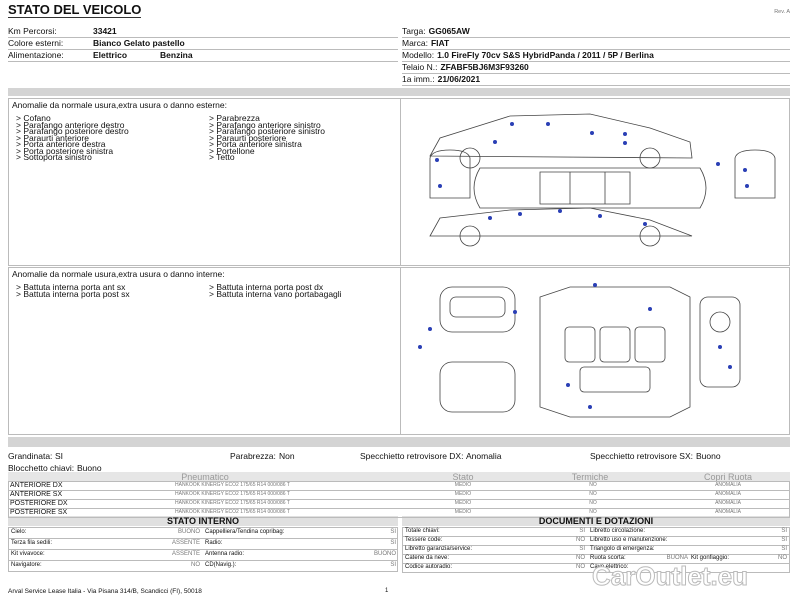 The height and width of the screenshot is (600, 800). Describe the element at coordinates (399, 442) in the screenshot. I see `separator-bar` at that location.